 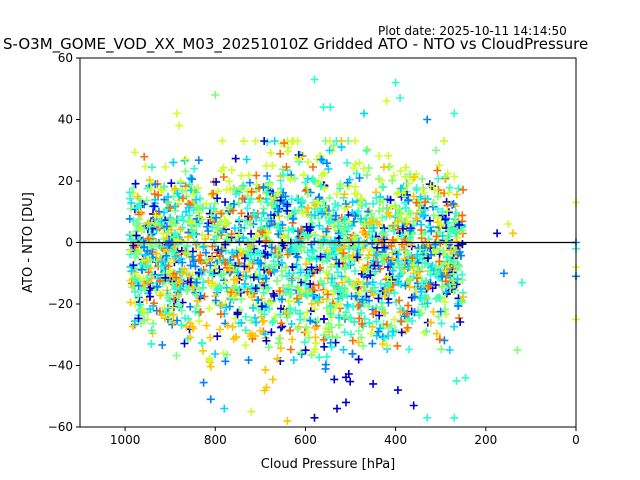 What do you see at coordinates (69, 243) in the screenshot?
I see `y-tick-label: 0` at bounding box center [69, 243].